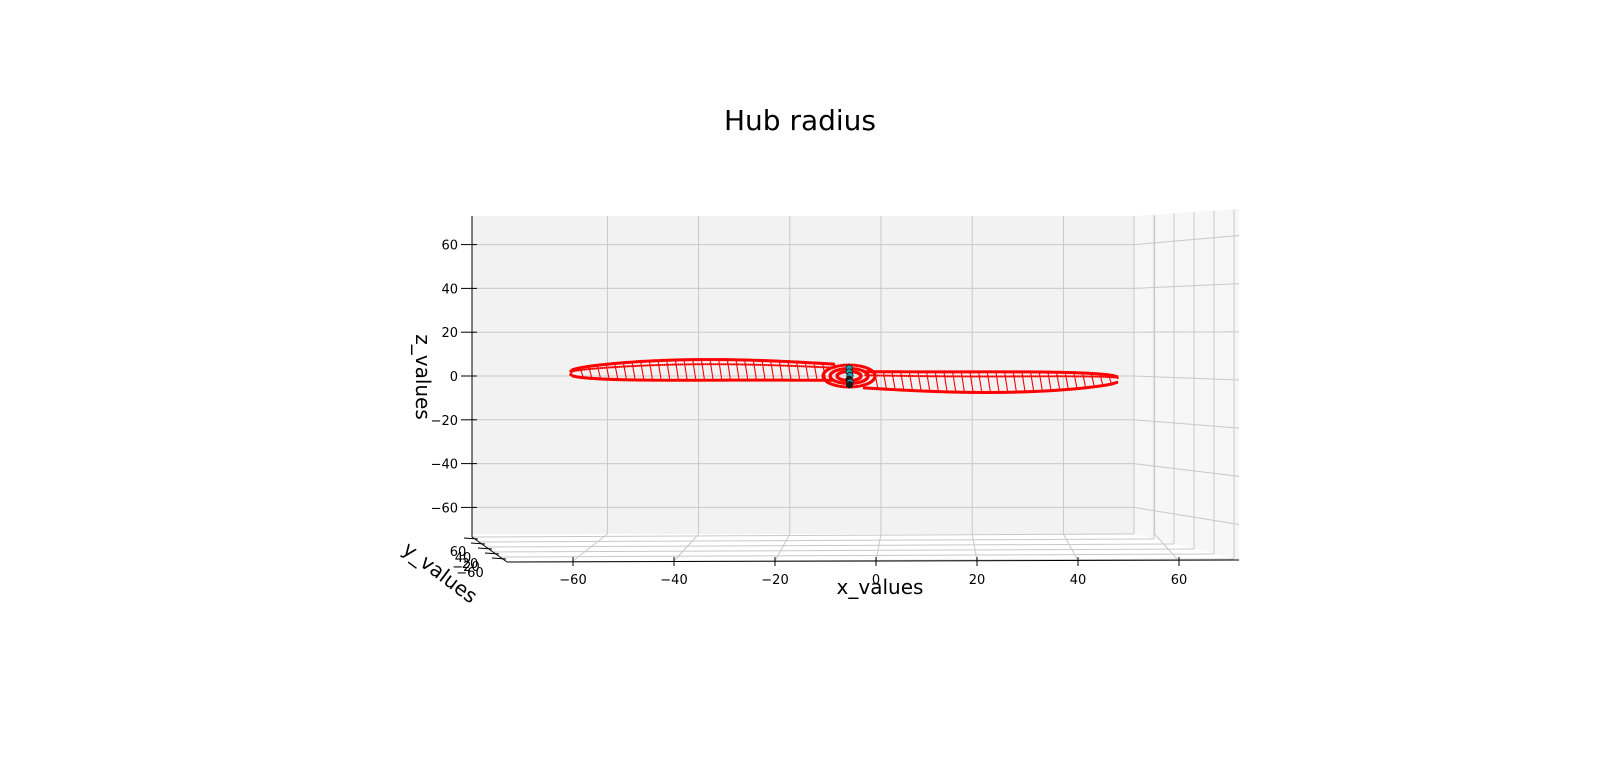 This screenshot has height=772, width=1600. Describe the element at coordinates (880, 587) in the screenshot. I see `x-axis-label: x_values` at that location.